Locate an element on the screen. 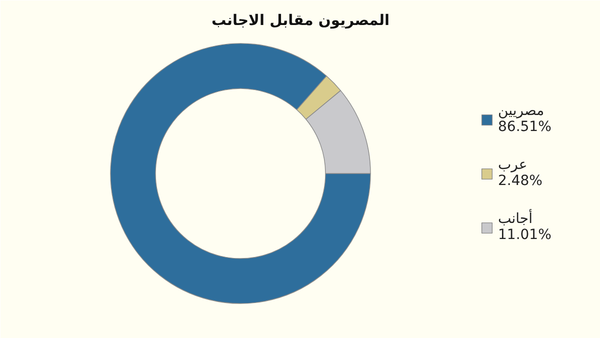 The image size is (600, 338). data-label: 11.01% is located at coordinates (525, 235).